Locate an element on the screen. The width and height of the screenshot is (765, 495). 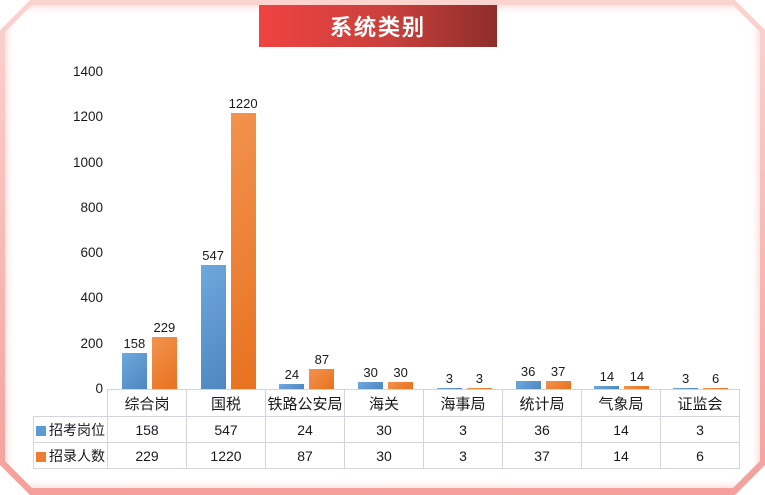
table-value-cell: 24 is located at coordinates (305, 429).